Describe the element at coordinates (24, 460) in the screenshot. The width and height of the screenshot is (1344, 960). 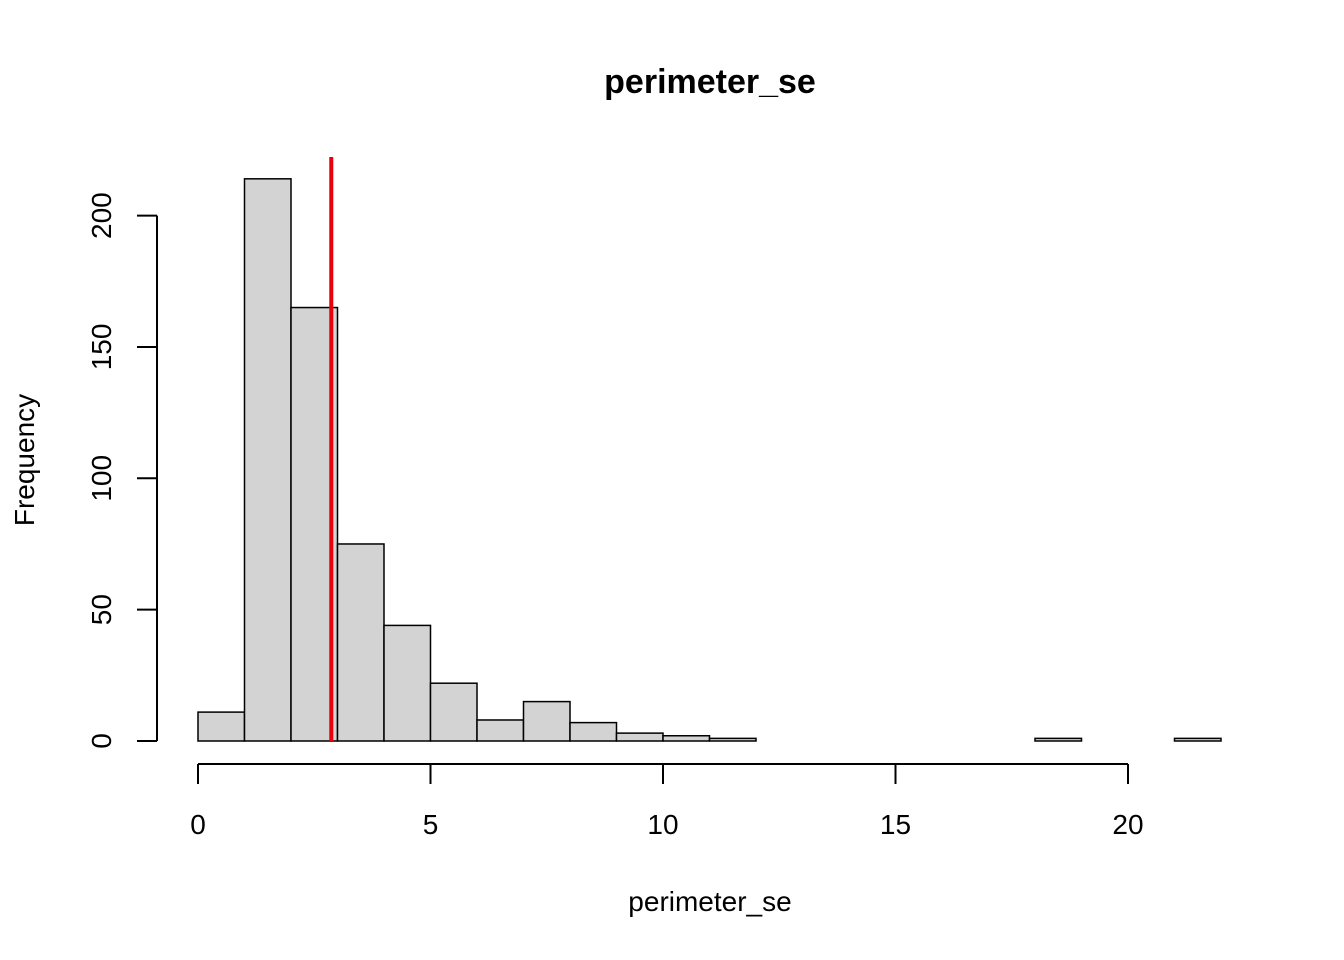
I see `y-axis-label: Frequency` at that location.